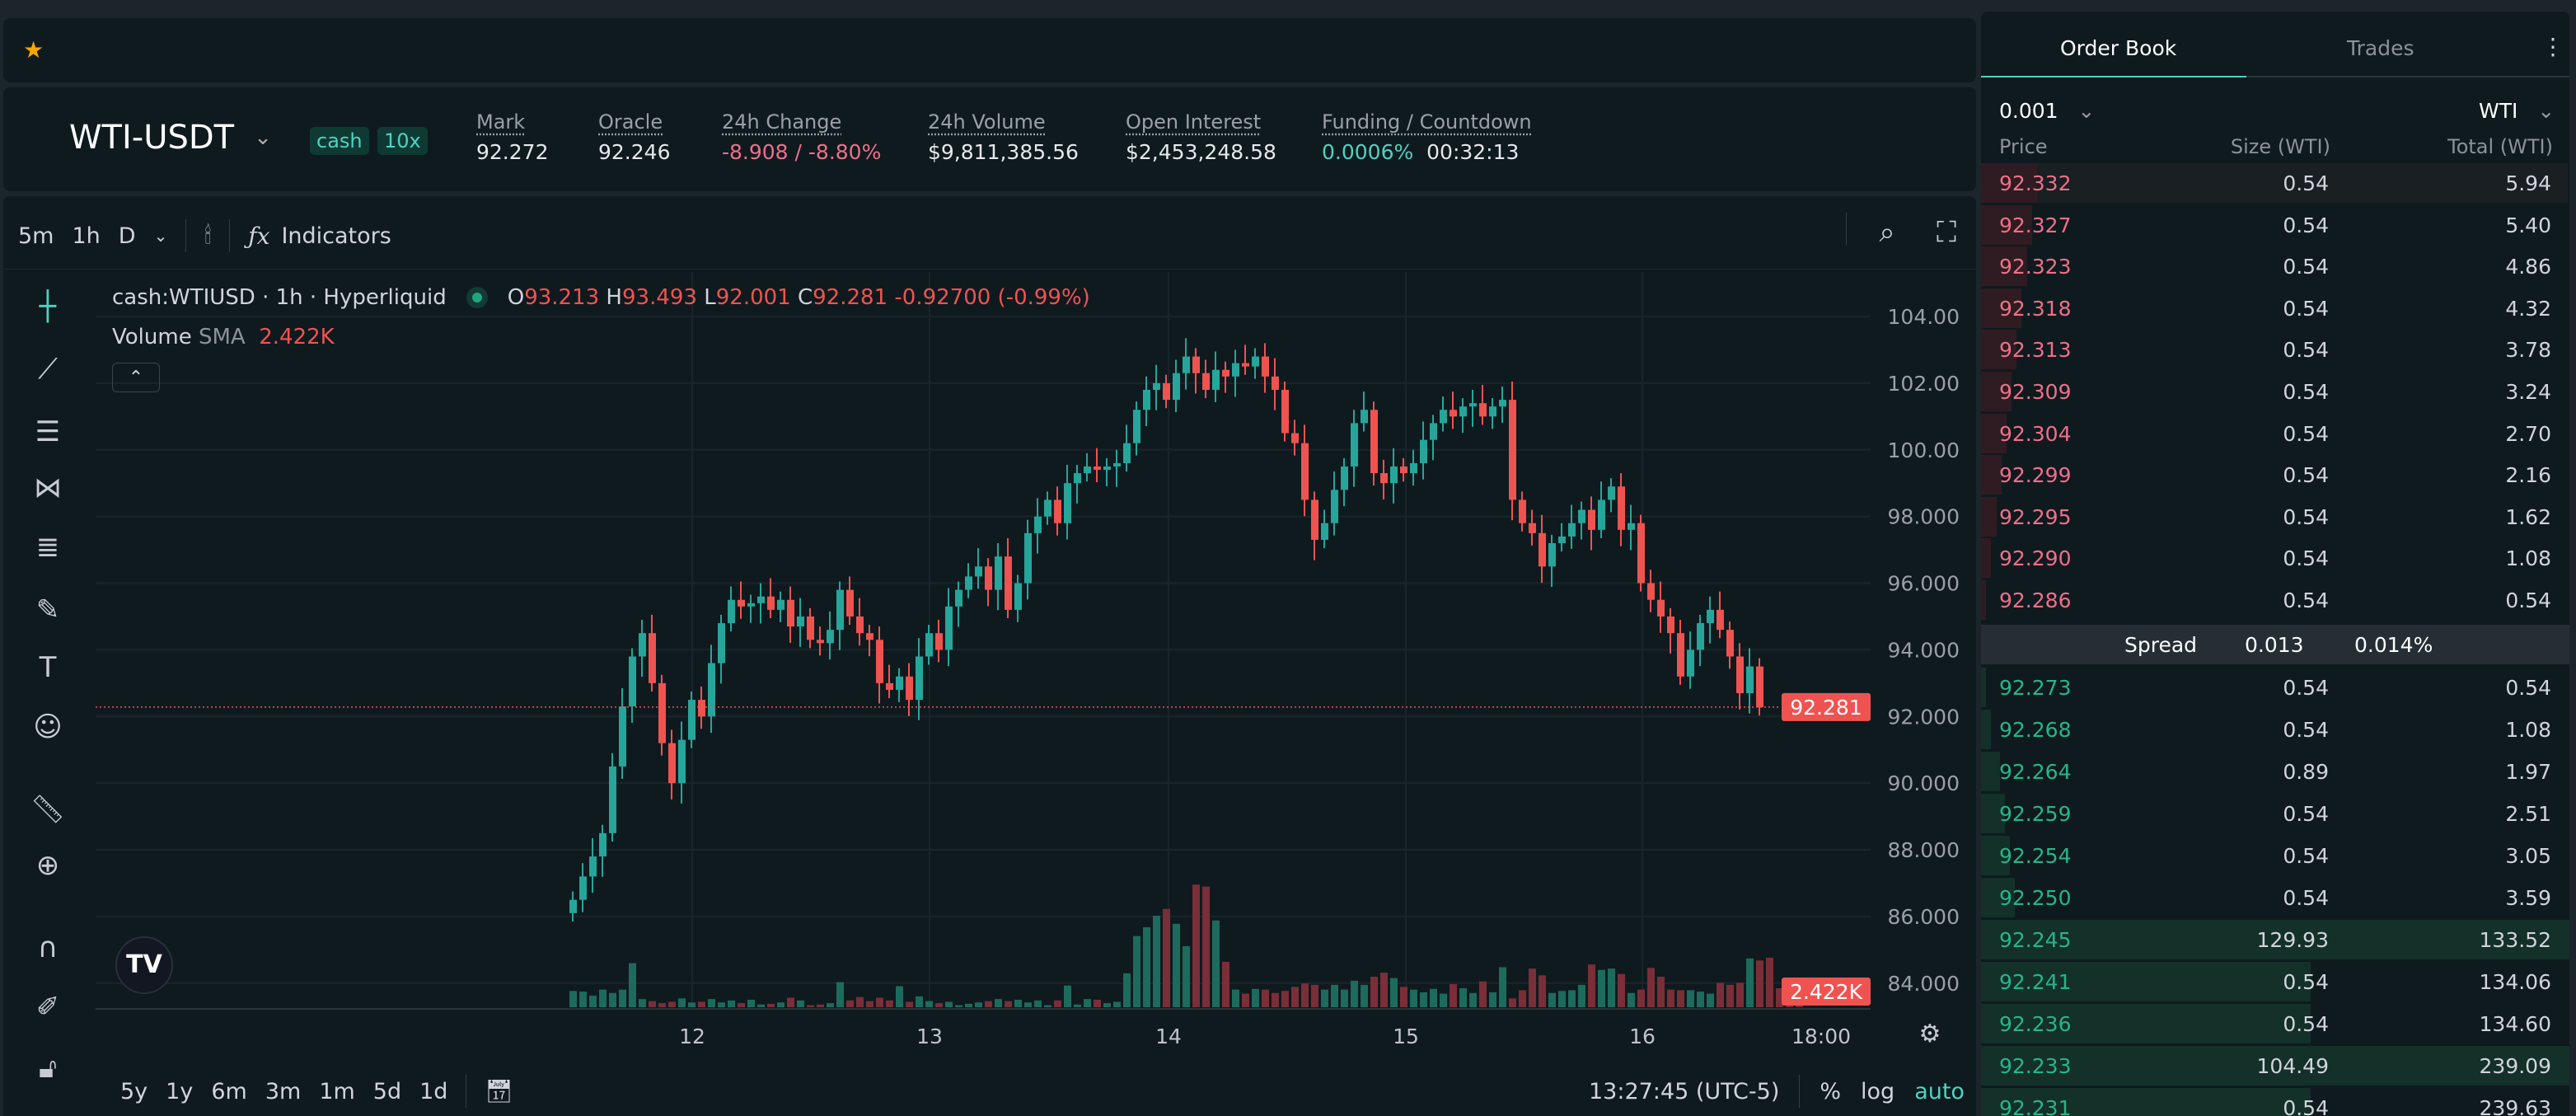  I want to click on ask-row: 92.313 0.54 3.78, so click(2274, 350).